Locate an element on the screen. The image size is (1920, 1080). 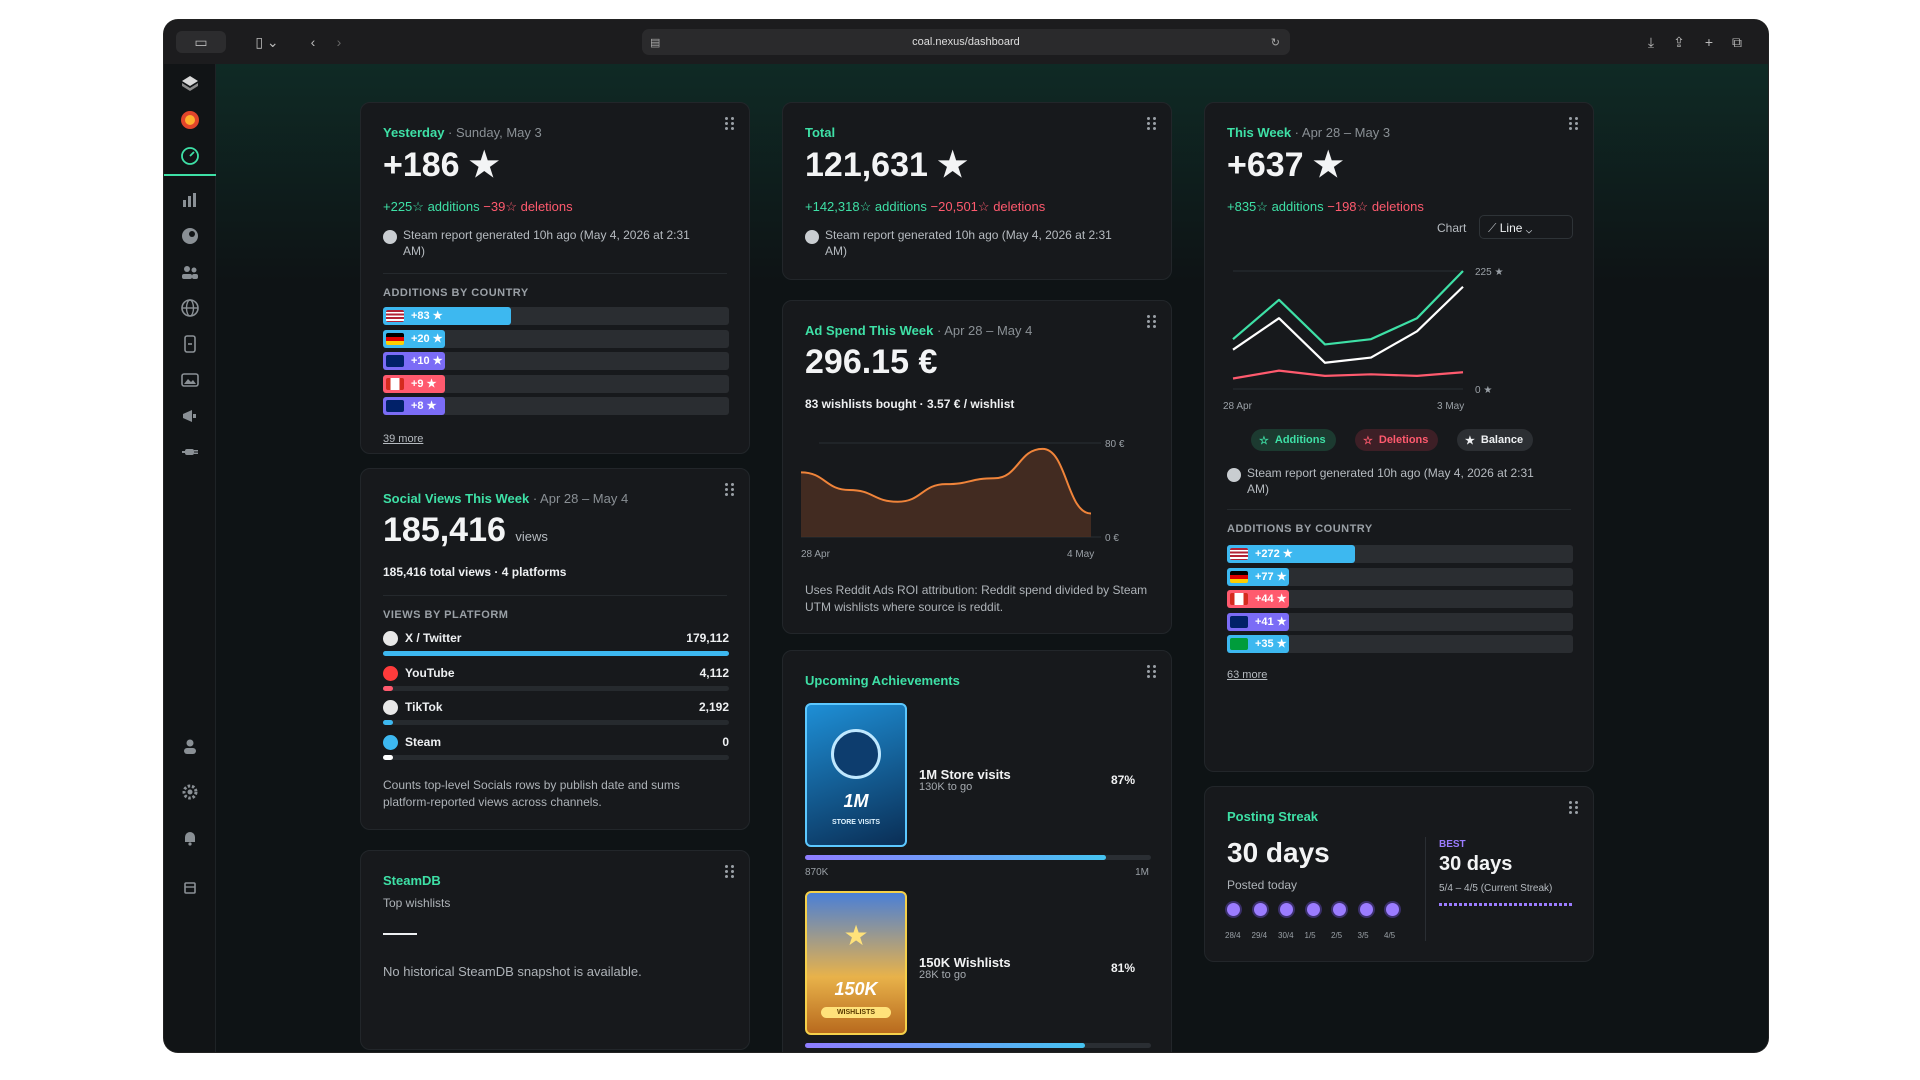
new-tab-icon: + is located at coordinates (1709, 42).